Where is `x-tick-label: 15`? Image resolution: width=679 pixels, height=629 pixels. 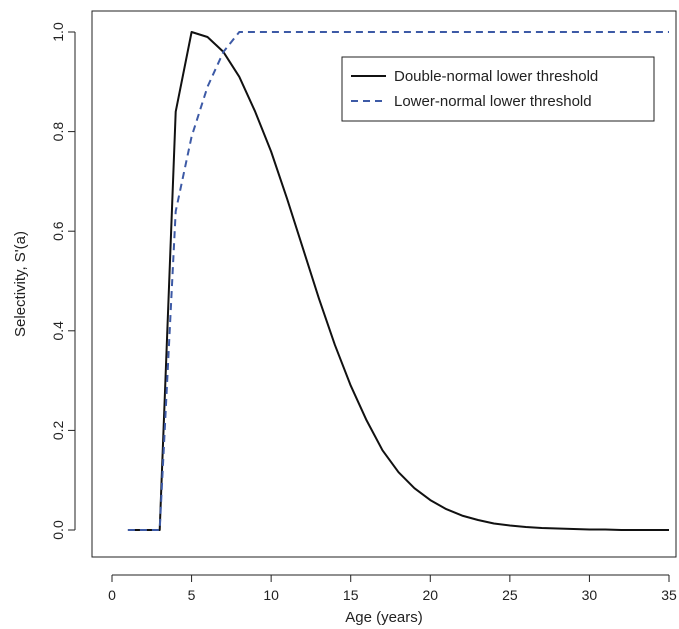 x-tick-label: 15 is located at coordinates (351, 595).